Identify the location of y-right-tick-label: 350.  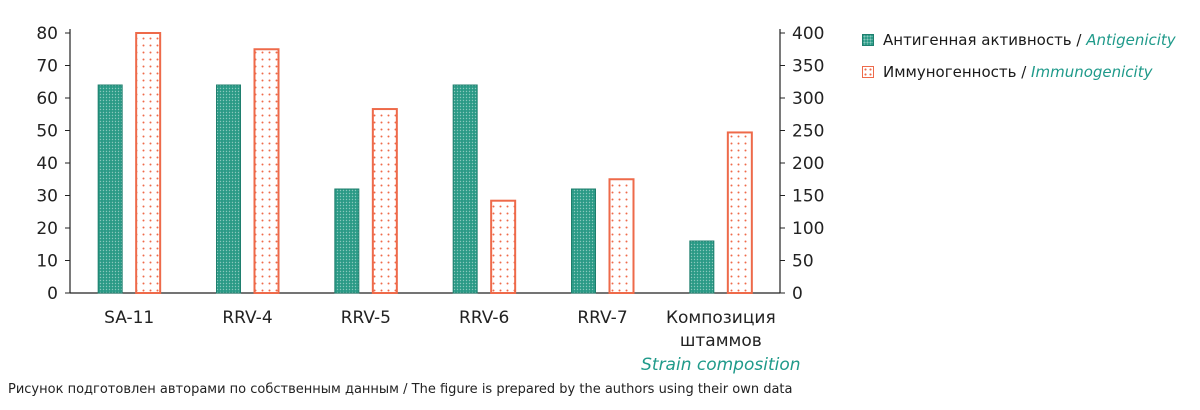
(808, 67).